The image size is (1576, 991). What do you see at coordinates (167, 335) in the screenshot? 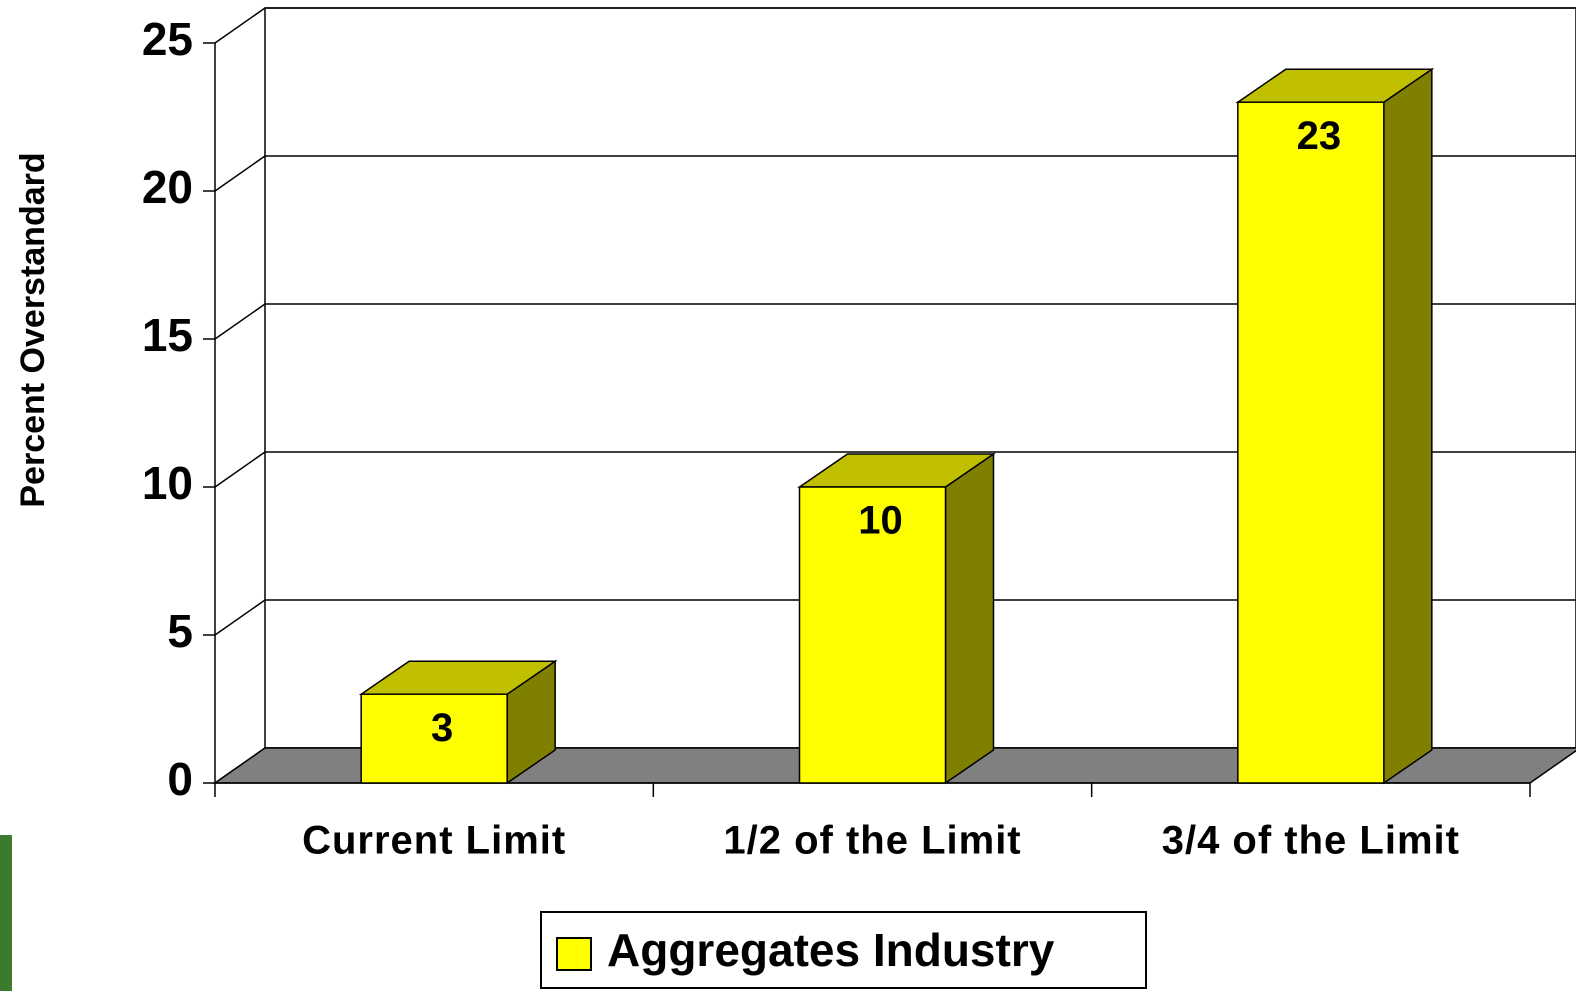
I see `y-tick-label: 15` at bounding box center [167, 335].